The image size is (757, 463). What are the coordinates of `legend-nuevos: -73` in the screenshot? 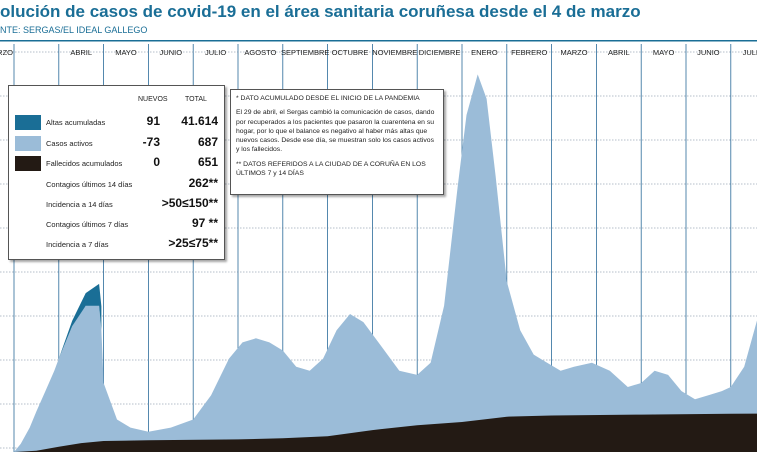 It's located at (151, 142).